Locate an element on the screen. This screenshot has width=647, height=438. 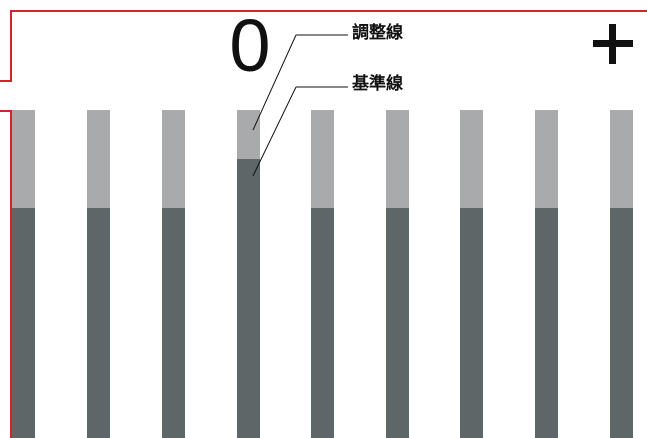
plus-button is located at coordinates (613, 44).